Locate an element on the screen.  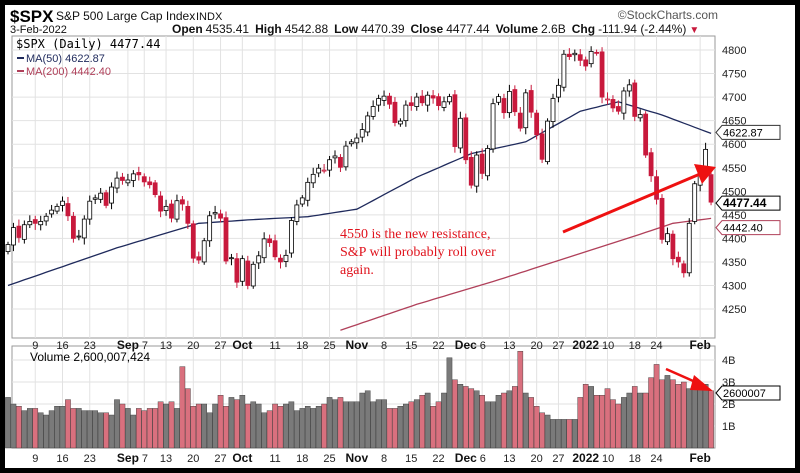
date-tick: 13 is located at coordinates (166, 346).